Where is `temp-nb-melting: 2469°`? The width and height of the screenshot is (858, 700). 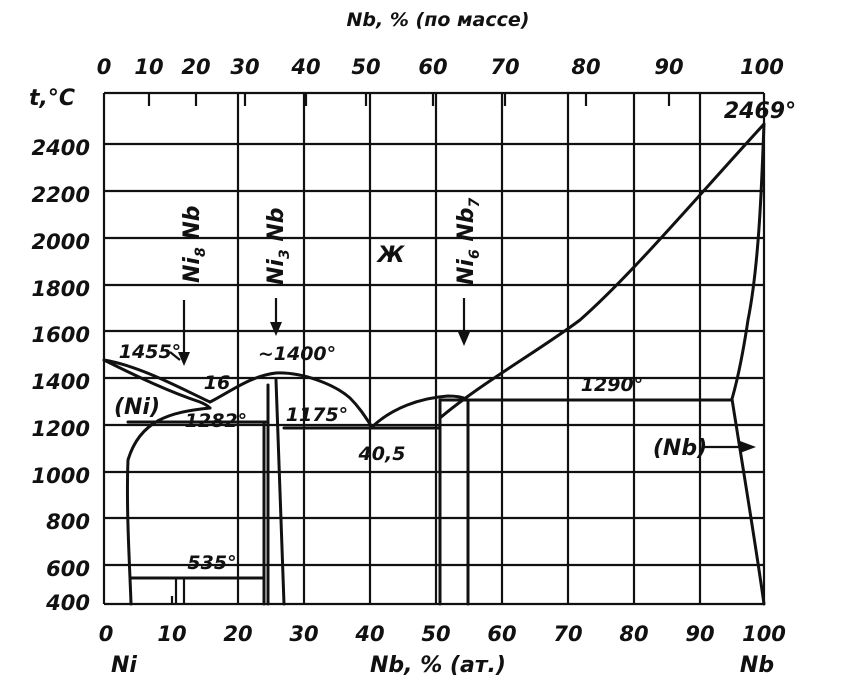
temp-nb-melting: 2469° is located at coordinates (760, 111).